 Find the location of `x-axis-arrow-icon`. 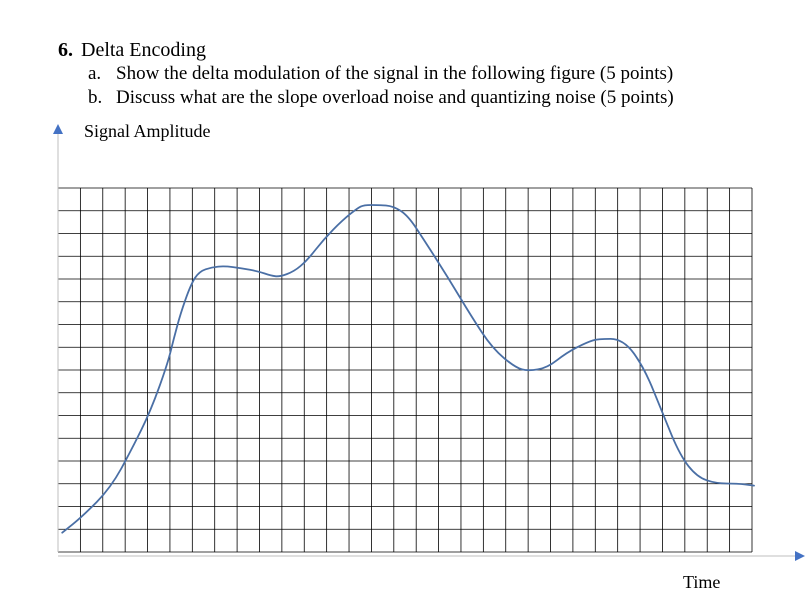

x-axis-arrow-icon is located at coordinates (800, 556).